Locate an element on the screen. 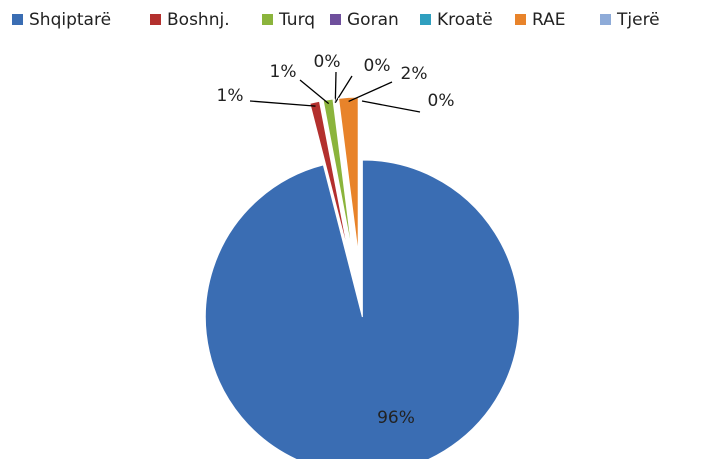 Image resolution: width=716 pixels, height=459 pixels. legend-label: RAE is located at coordinates (549, 20).